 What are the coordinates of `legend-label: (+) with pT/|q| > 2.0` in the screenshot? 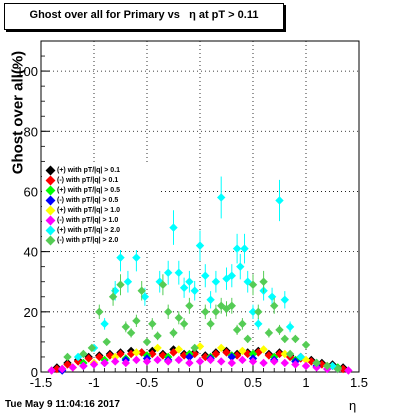 It's located at (89, 230).